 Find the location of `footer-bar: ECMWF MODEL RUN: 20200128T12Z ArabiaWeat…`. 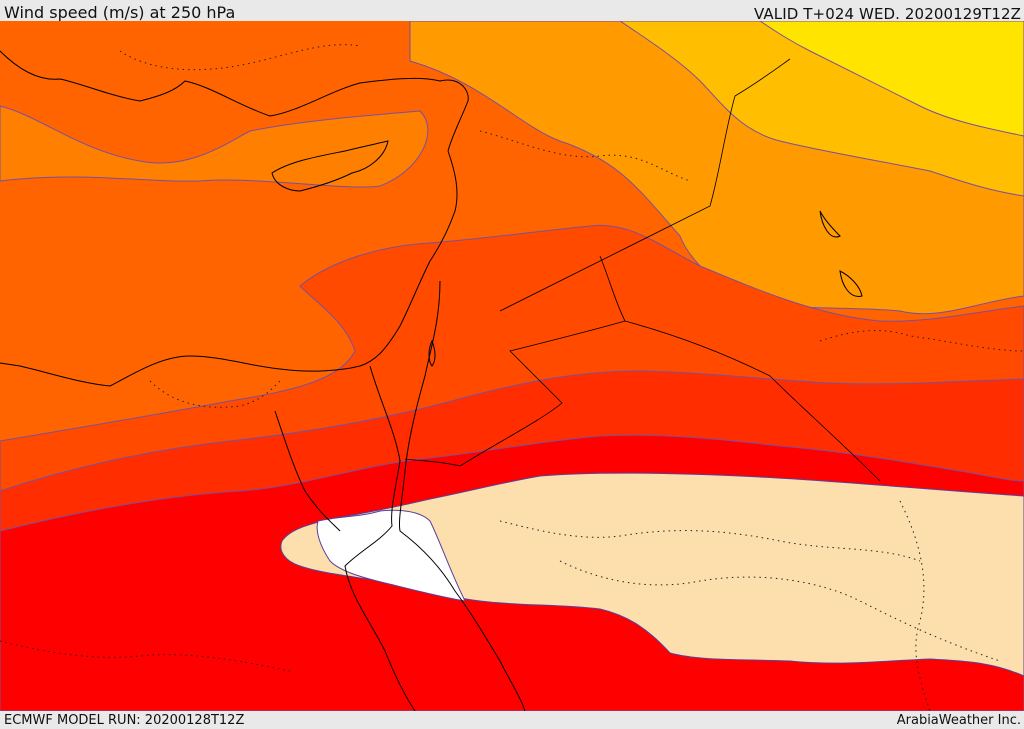

footer-bar: ECMWF MODEL RUN: 20200128T12Z ArabiaWeat… is located at coordinates (512, 720).